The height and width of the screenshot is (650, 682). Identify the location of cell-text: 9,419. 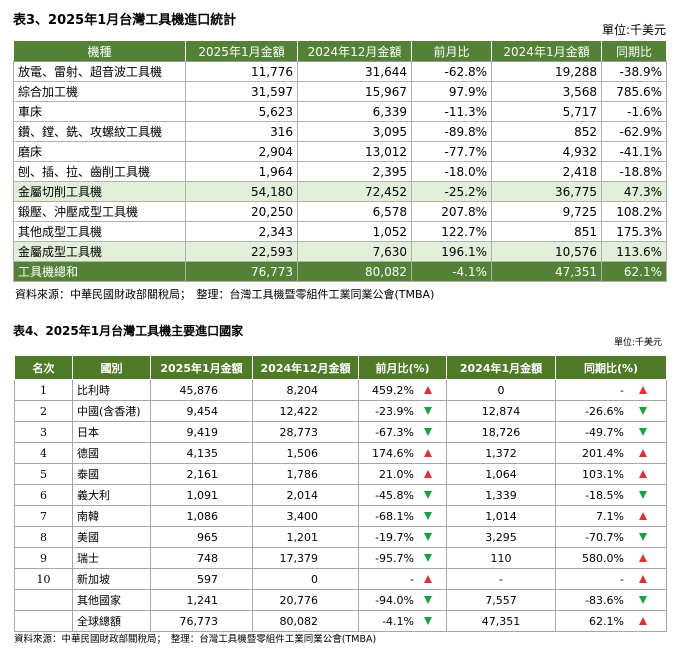
(202, 432).